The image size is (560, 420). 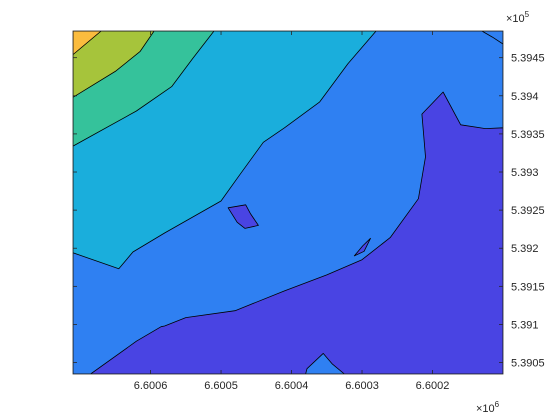 I want to click on x-tick-label: 6.6004, so click(x=292, y=386).